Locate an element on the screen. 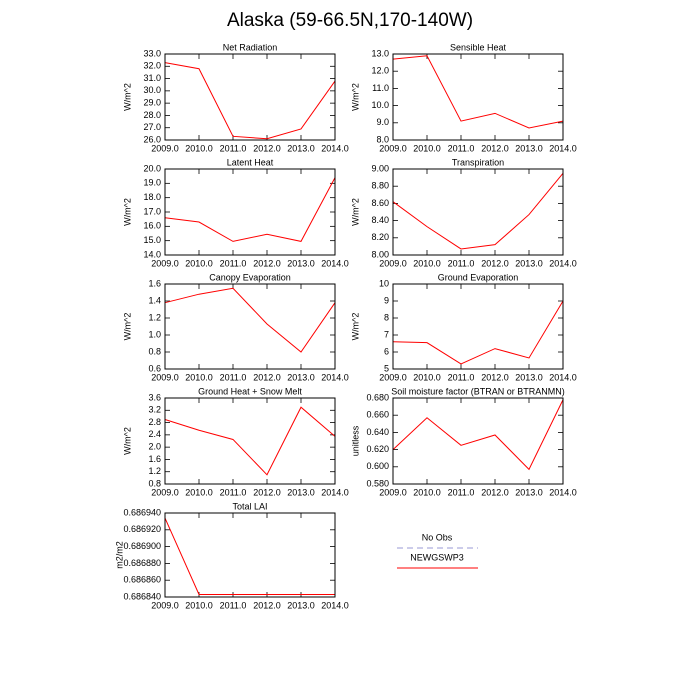  y-tick-label: 16.0 is located at coordinates (152, 226).